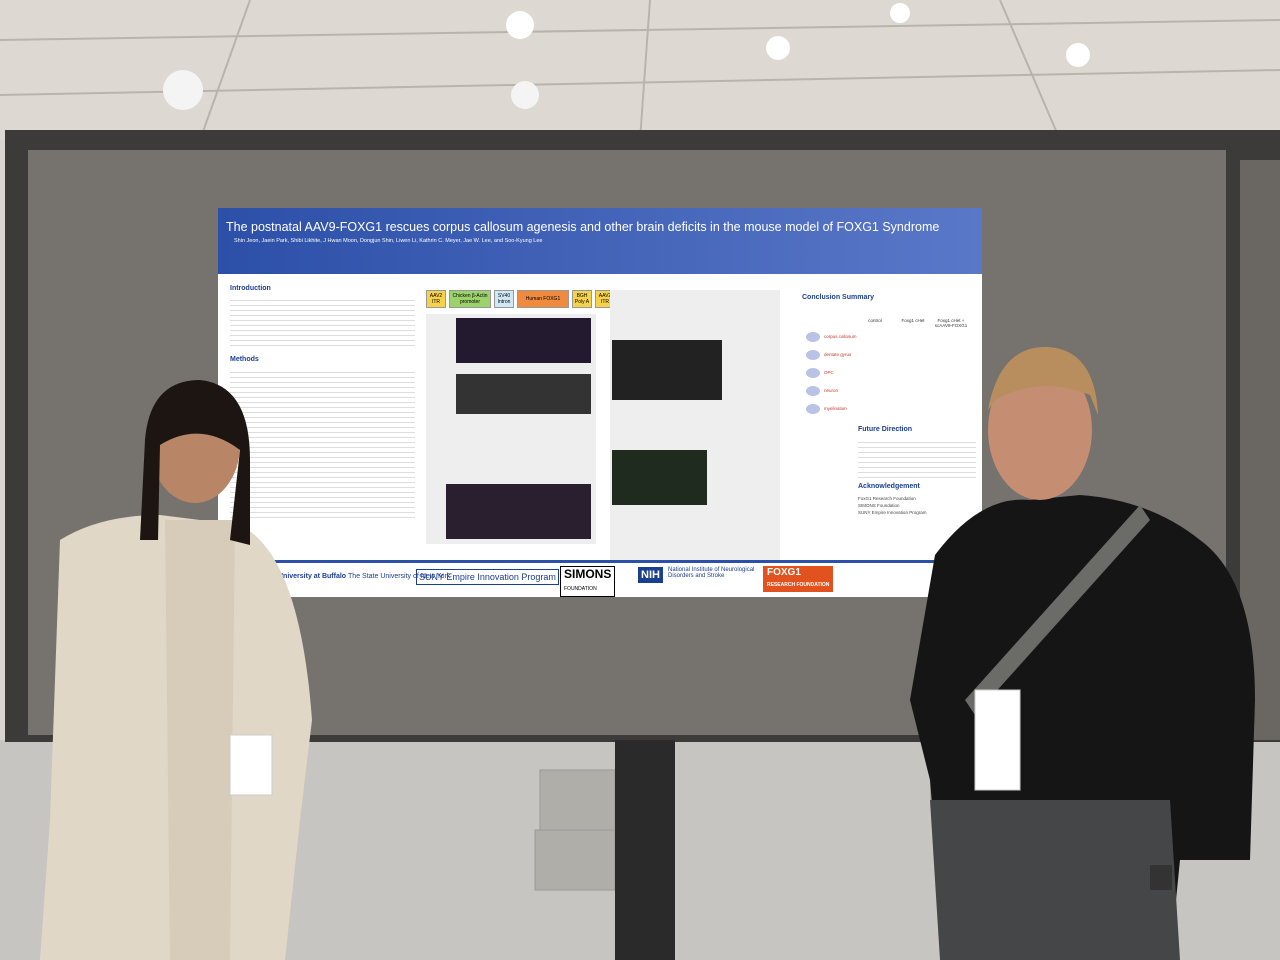 The width and height of the screenshot is (1280, 960). Describe the element at coordinates (840, 336) in the screenshot. I see `row-label: corpus callosum` at that location.